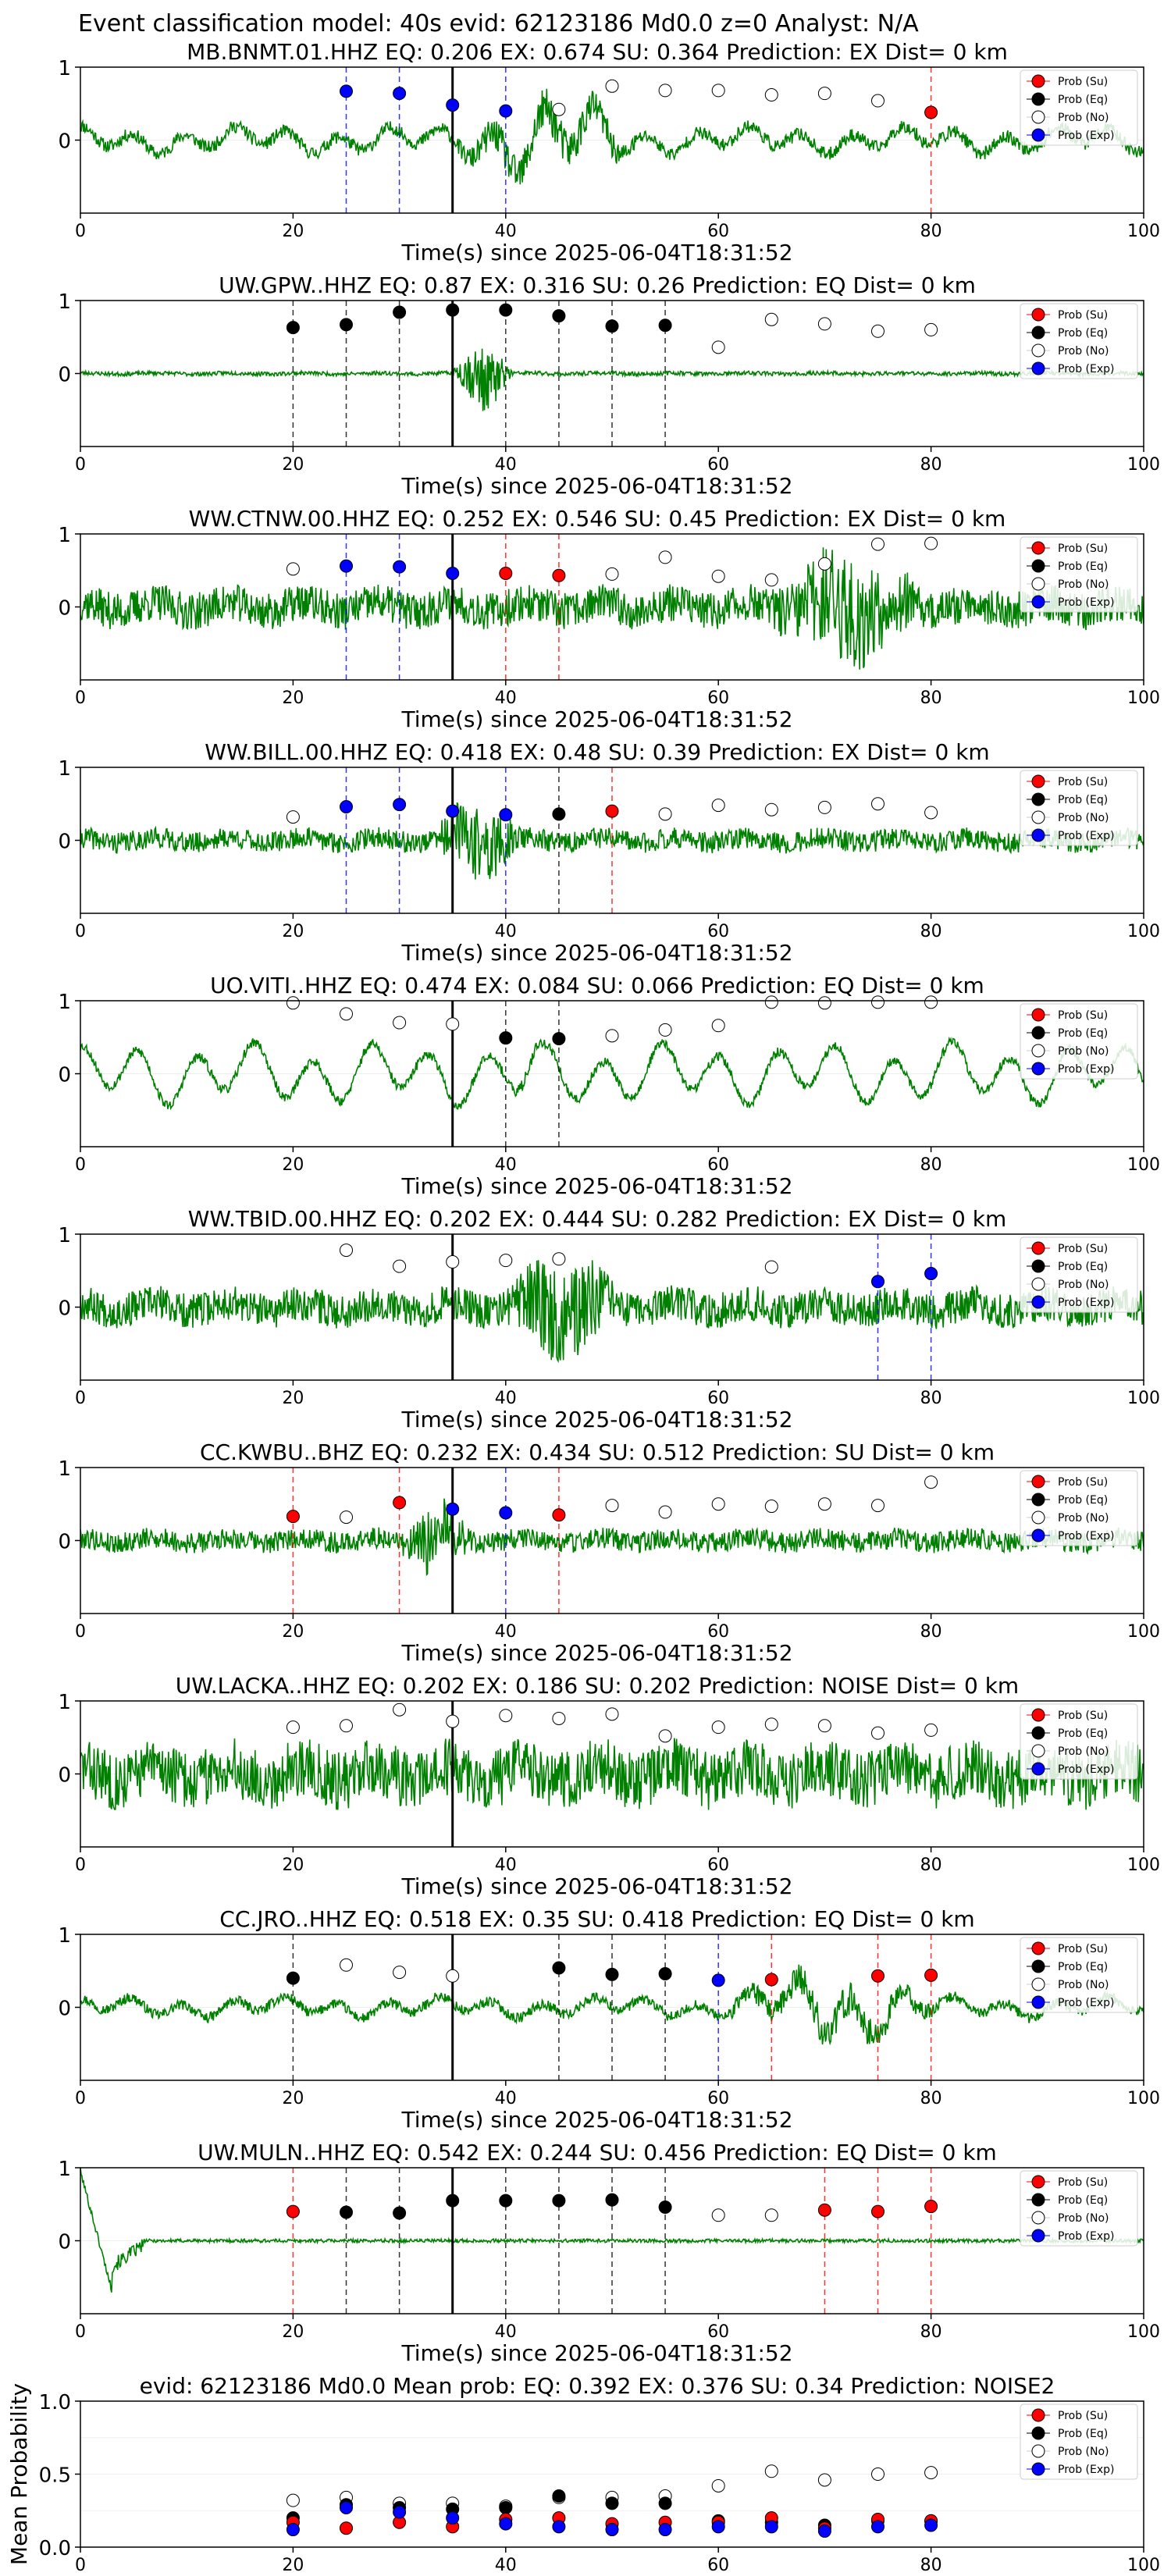 This screenshot has height=2576, width=1171. I want to click on x-tick-label: 60, so click(718, 1632).